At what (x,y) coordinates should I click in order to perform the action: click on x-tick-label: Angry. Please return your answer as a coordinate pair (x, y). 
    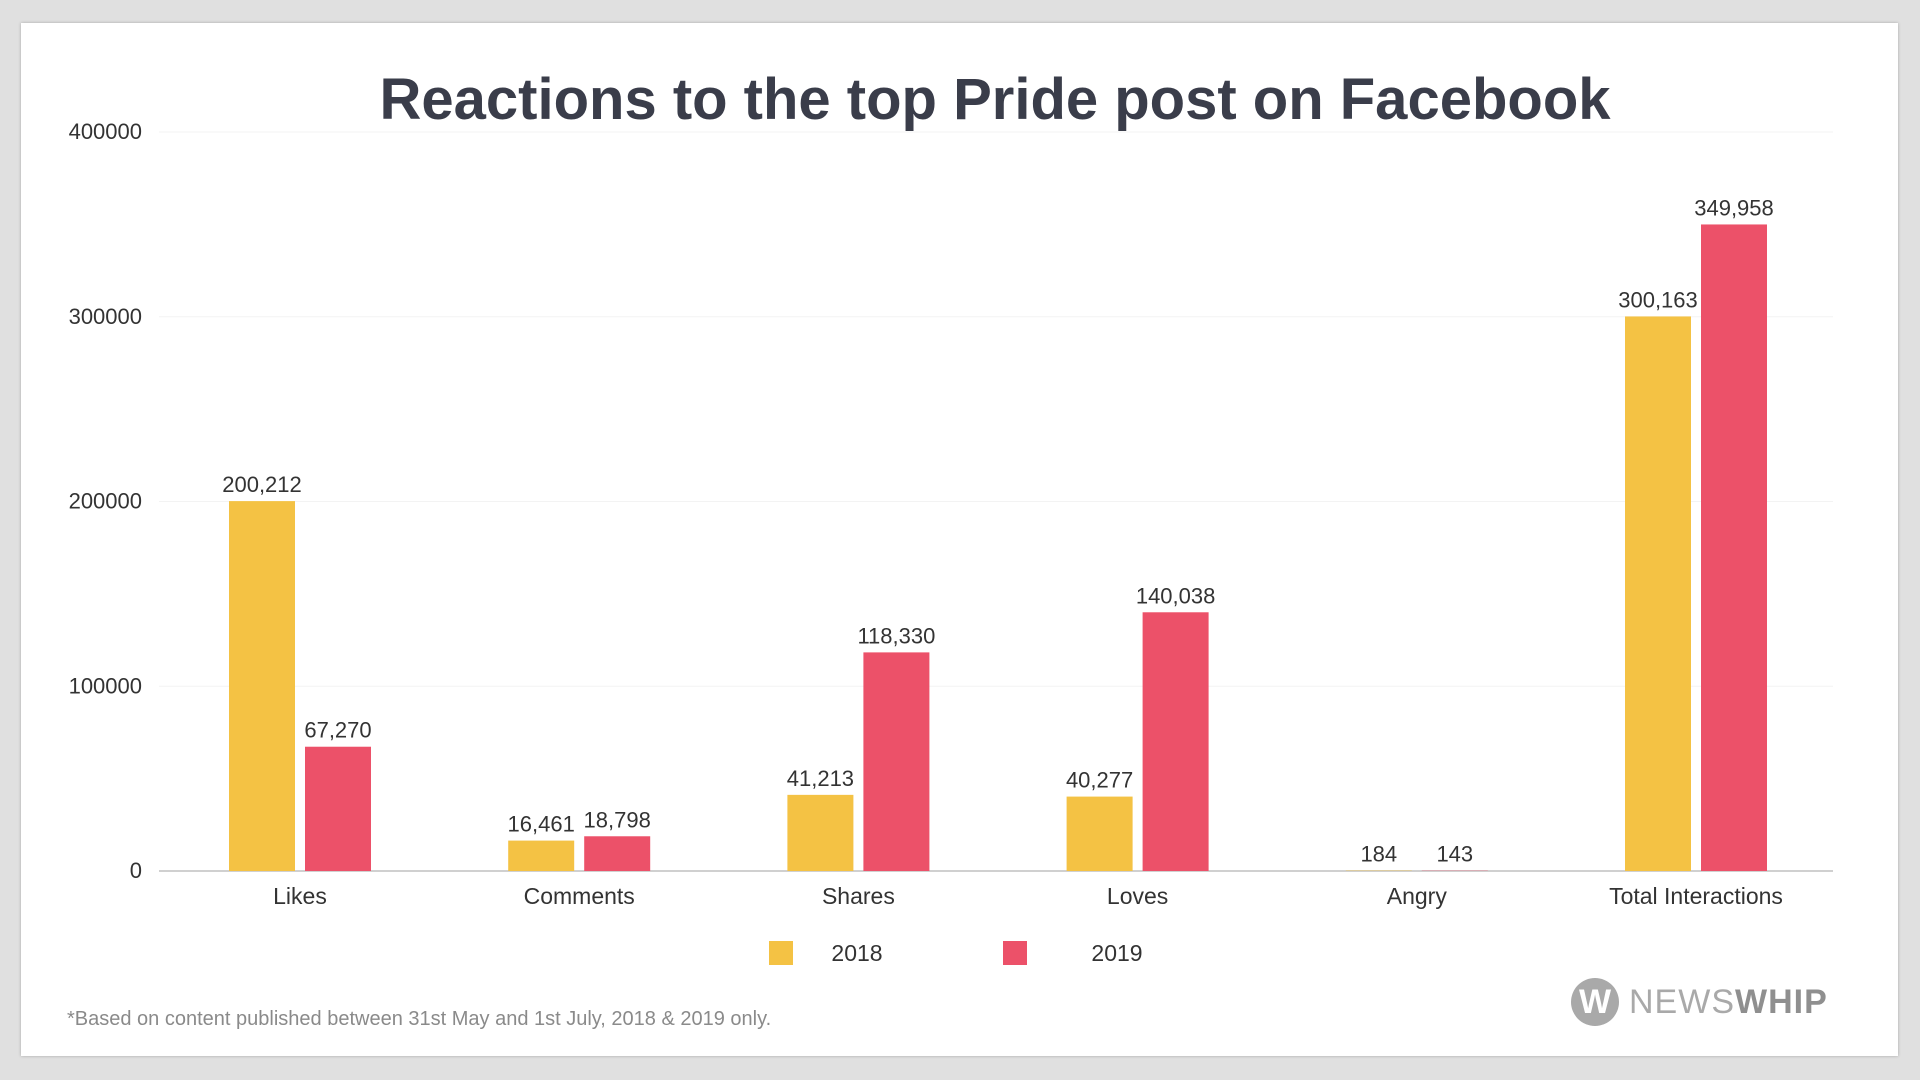
    Looking at the image, I should click on (1417, 896).